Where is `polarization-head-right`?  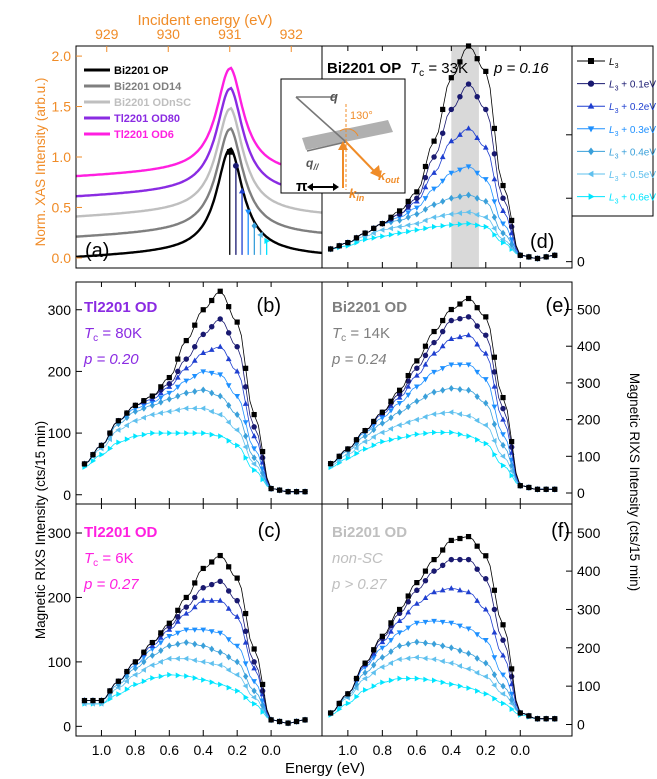
polarization-head-right is located at coordinates (336, 187).